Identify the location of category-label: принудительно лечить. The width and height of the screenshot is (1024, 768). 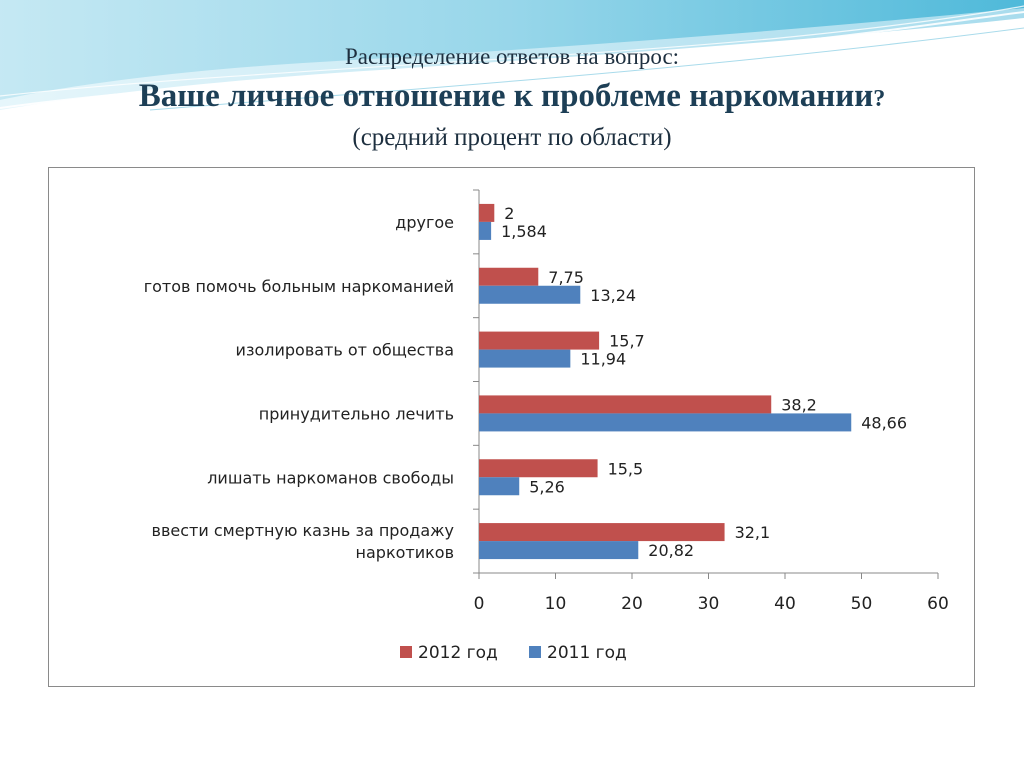
(356, 413).